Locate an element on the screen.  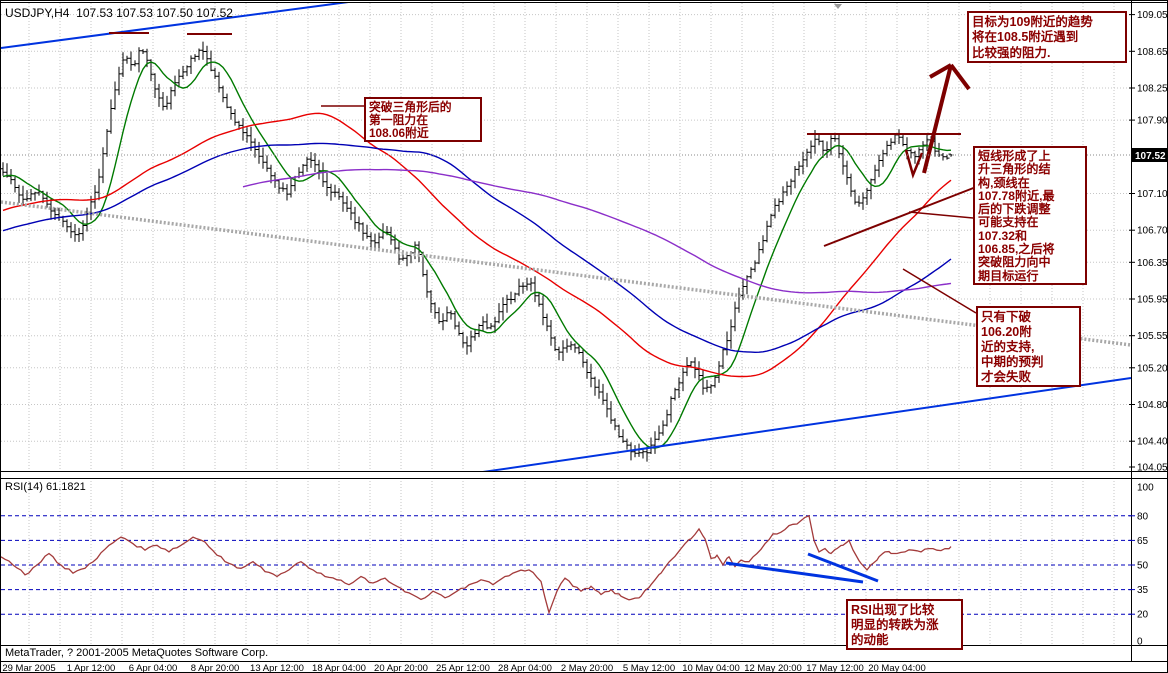
annotation-line: RSI出现了比较 is located at coordinates (893, 610).